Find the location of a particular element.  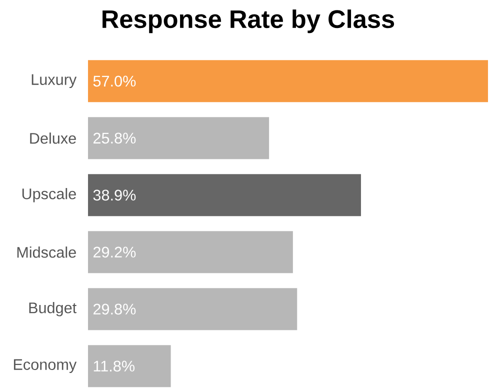

data-label: 38.9% is located at coordinates (114, 195).